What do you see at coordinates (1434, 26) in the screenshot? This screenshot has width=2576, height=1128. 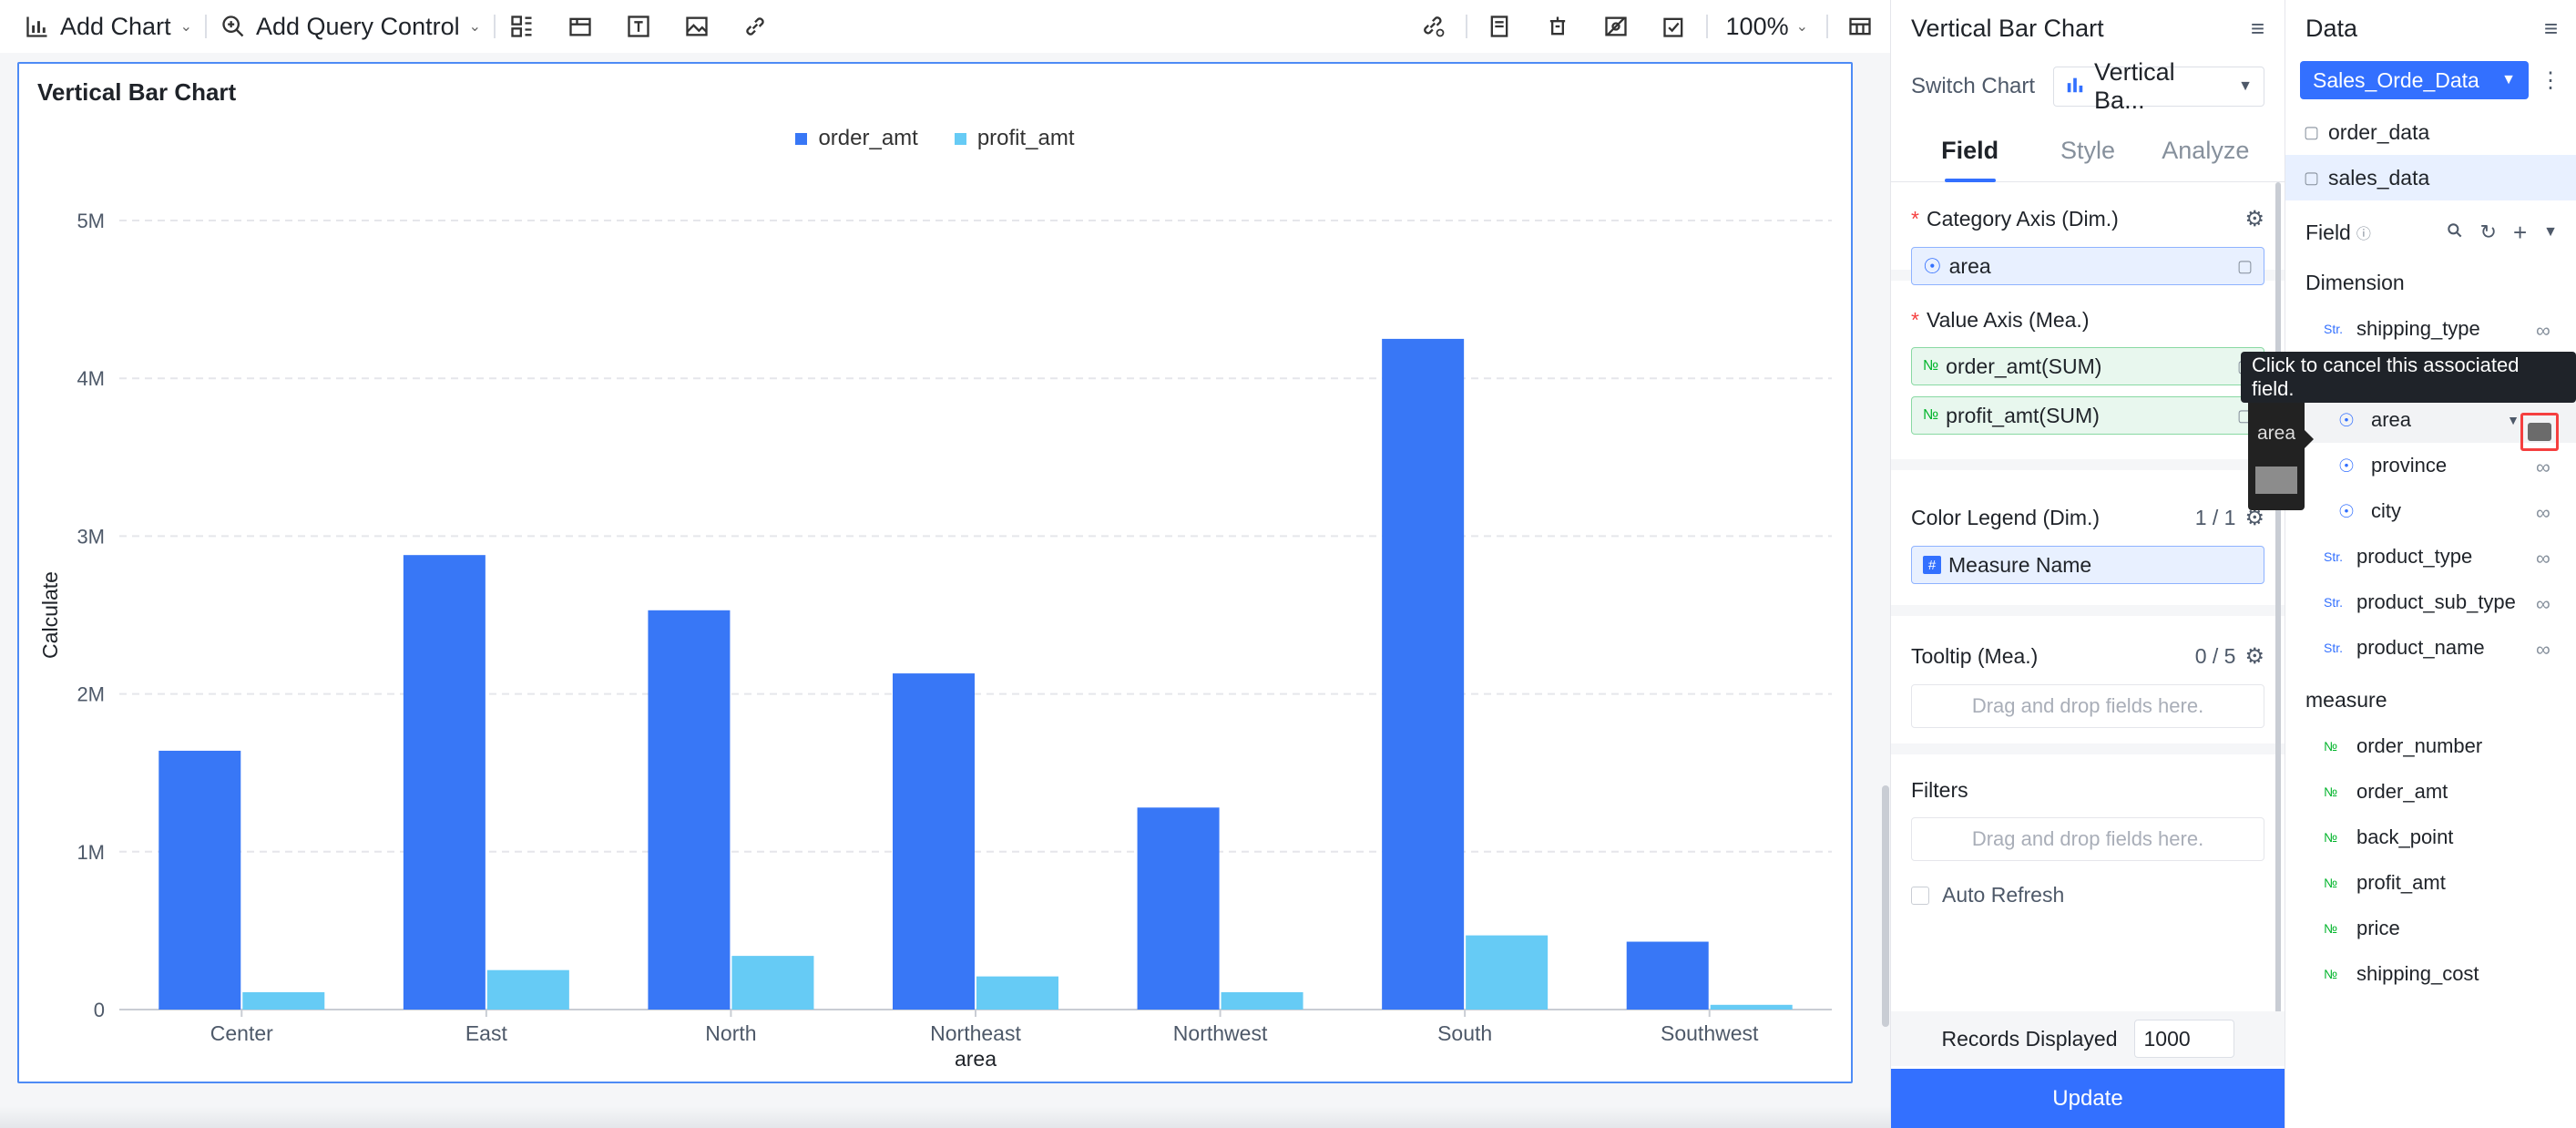 I see `link-settings-icon` at bounding box center [1434, 26].